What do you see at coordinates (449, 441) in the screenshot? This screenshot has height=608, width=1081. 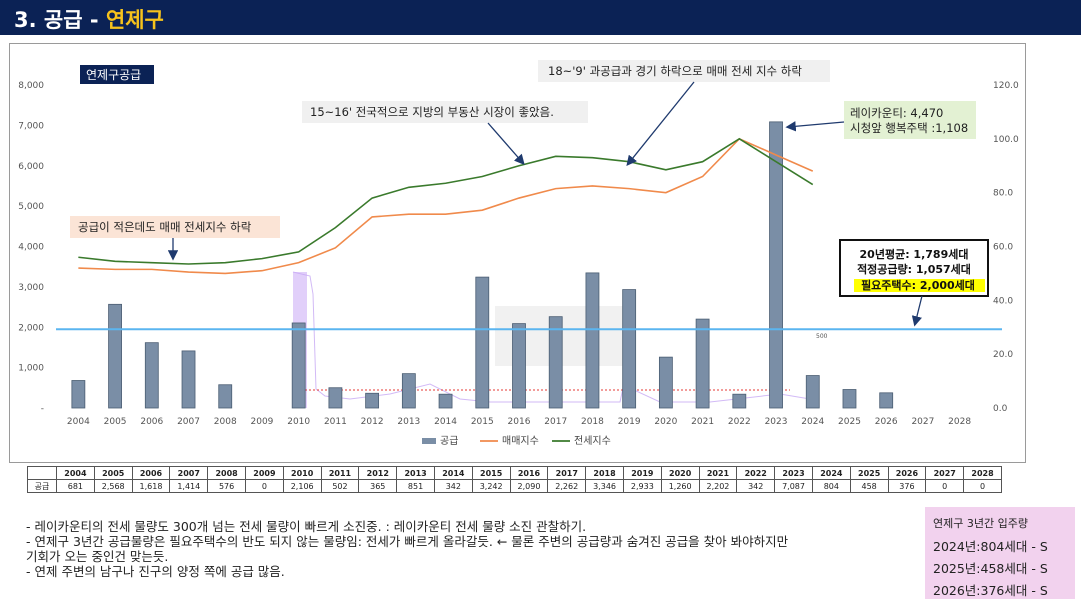 I see `legend-label: 공급` at bounding box center [449, 441].